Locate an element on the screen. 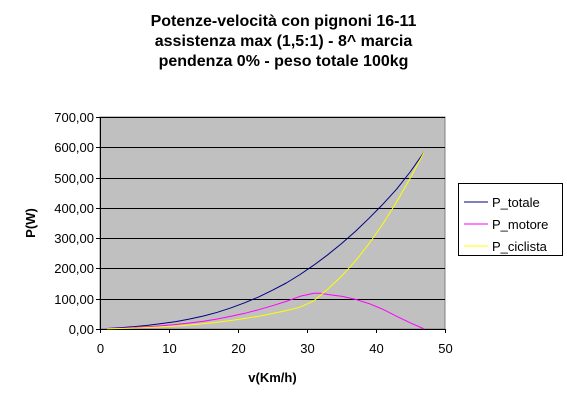 The image size is (567, 400). y-tick-label: 600,00 is located at coordinates (74, 147).